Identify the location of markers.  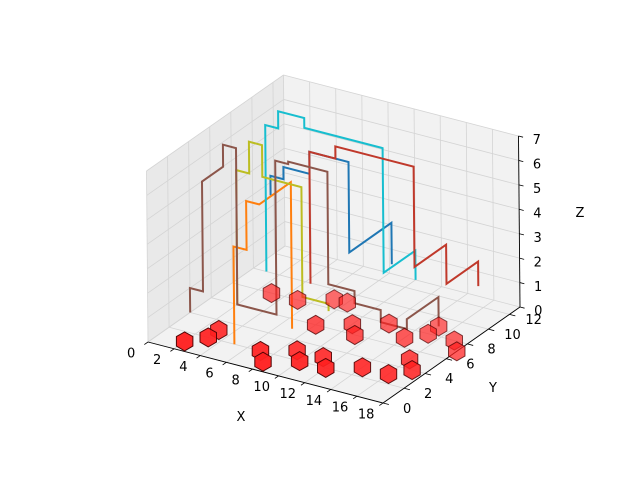
(320, 334).